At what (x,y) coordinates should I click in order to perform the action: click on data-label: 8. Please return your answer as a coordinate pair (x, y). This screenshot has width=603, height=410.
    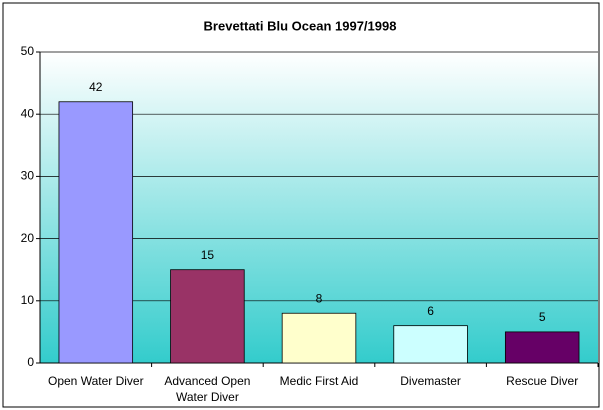
    Looking at the image, I should click on (319, 298).